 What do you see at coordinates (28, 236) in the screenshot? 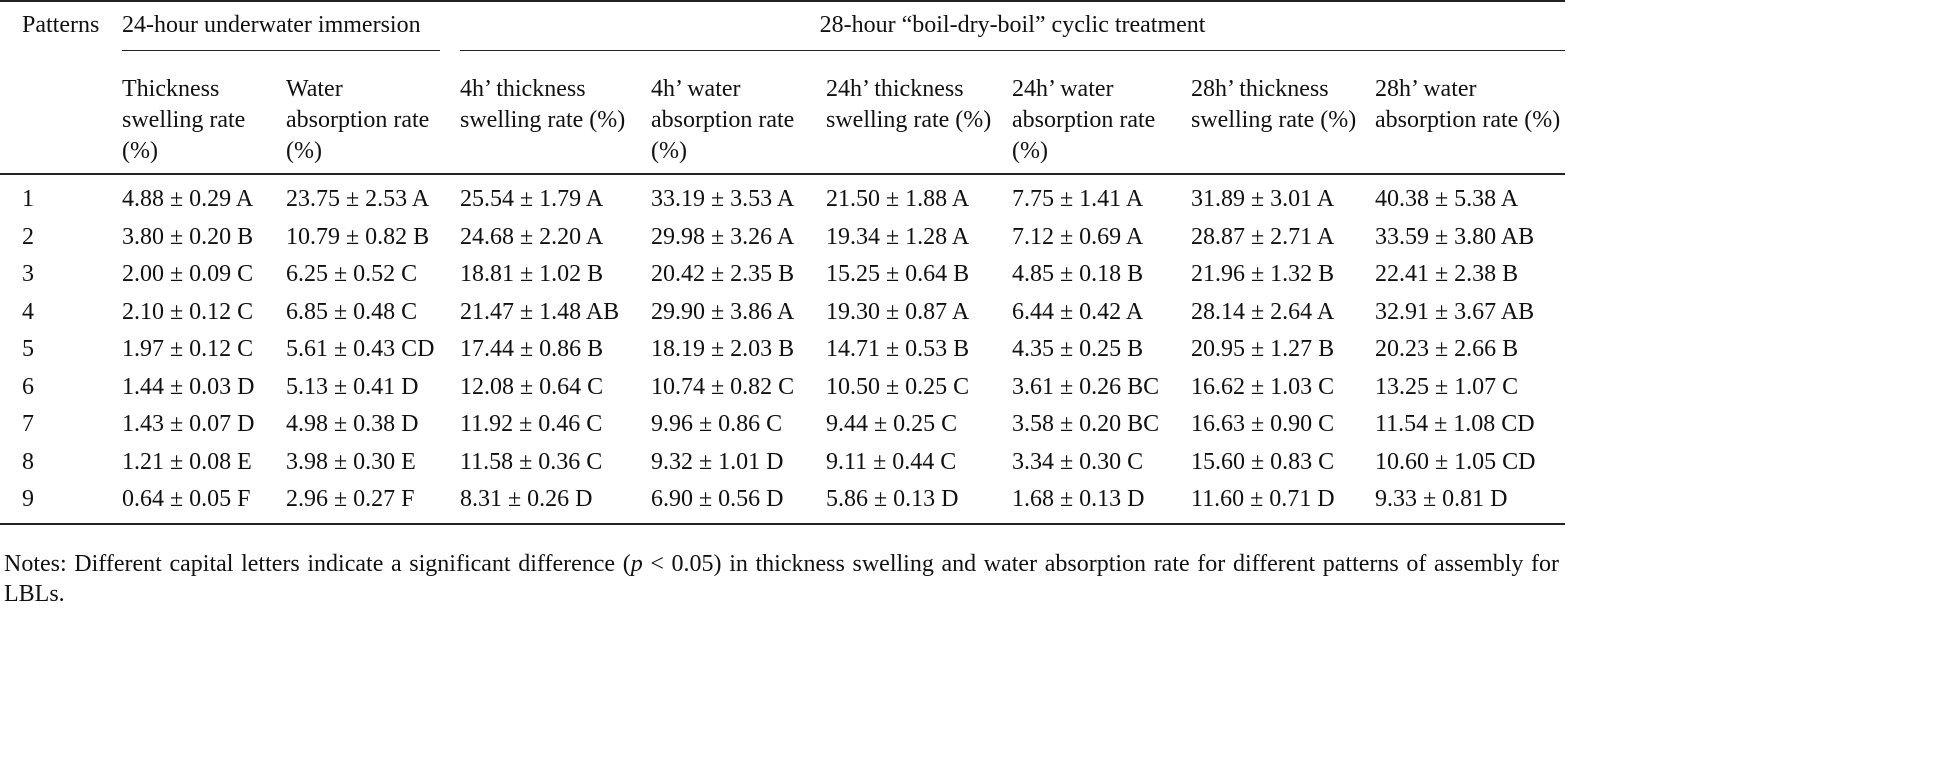
I see `pattern-cell: 2` at bounding box center [28, 236].